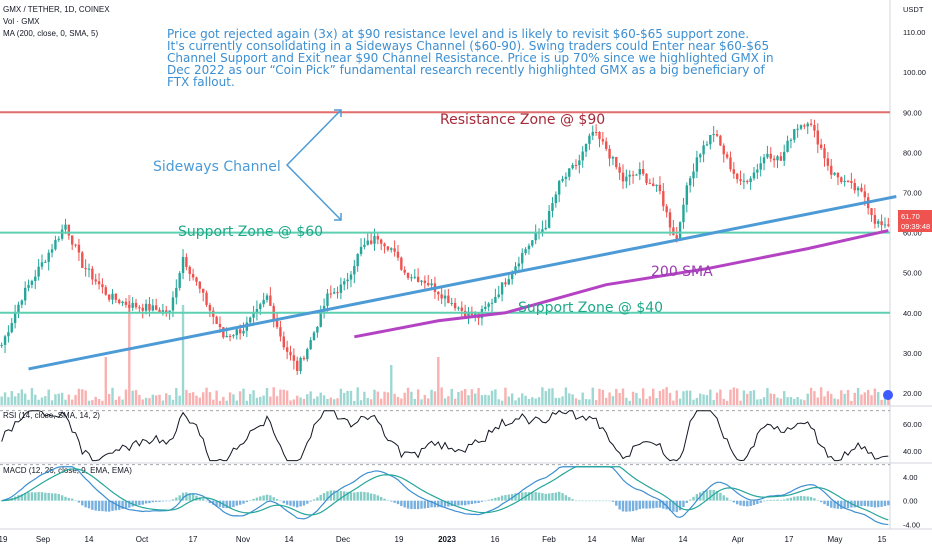  What do you see at coordinates (912, 313) in the screenshot?
I see `price-tick-label: 40.00` at bounding box center [912, 313].